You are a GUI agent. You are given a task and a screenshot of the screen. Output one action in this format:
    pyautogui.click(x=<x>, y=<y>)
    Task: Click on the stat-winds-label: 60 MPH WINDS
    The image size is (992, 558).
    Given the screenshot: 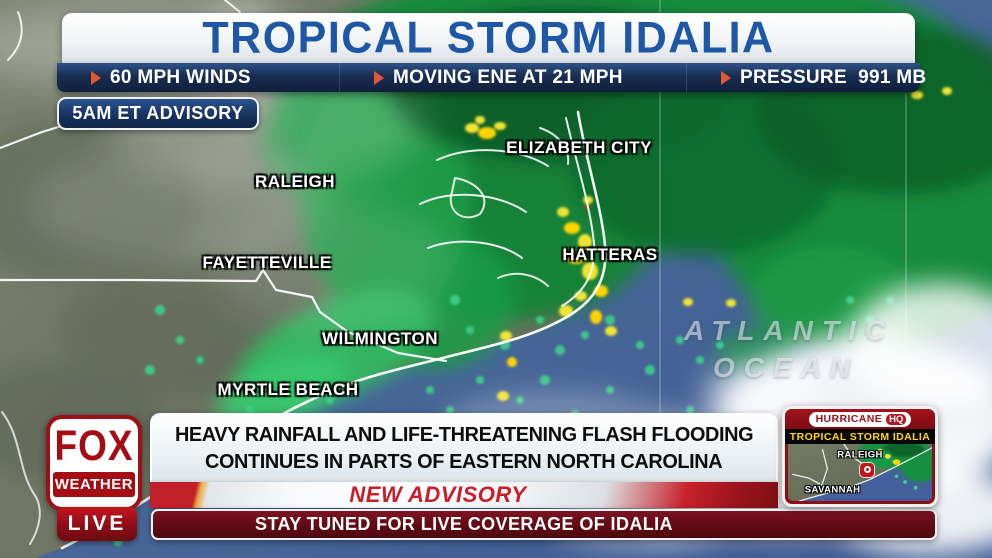 What is the action you would take?
    pyautogui.click(x=180, y=77)
    